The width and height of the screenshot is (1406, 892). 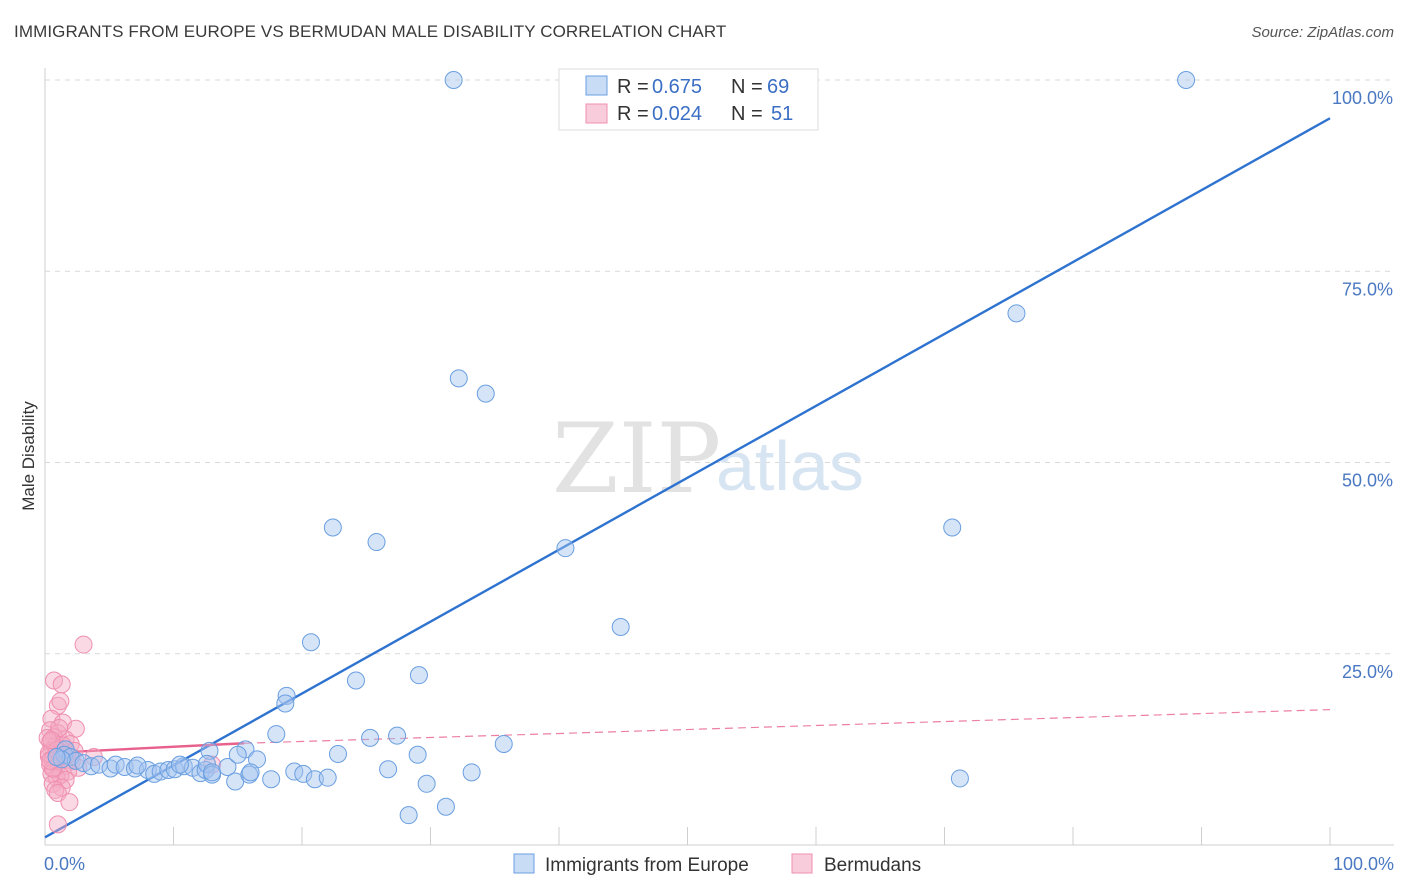 I want to click on stats-legend: R = 0.675 N = 69 R = 0.024 N = 51, so click(x=688, y=99).